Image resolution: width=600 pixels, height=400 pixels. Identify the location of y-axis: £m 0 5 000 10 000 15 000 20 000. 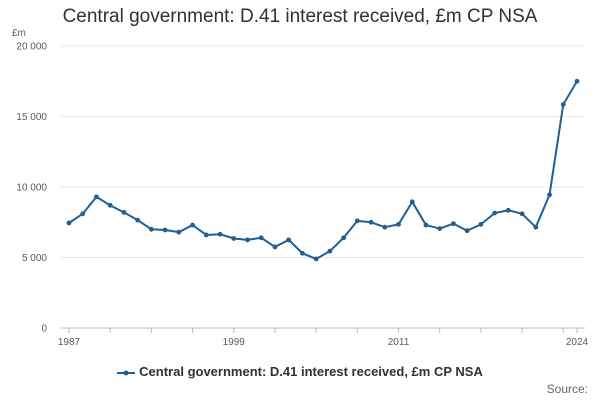
(29, 181).